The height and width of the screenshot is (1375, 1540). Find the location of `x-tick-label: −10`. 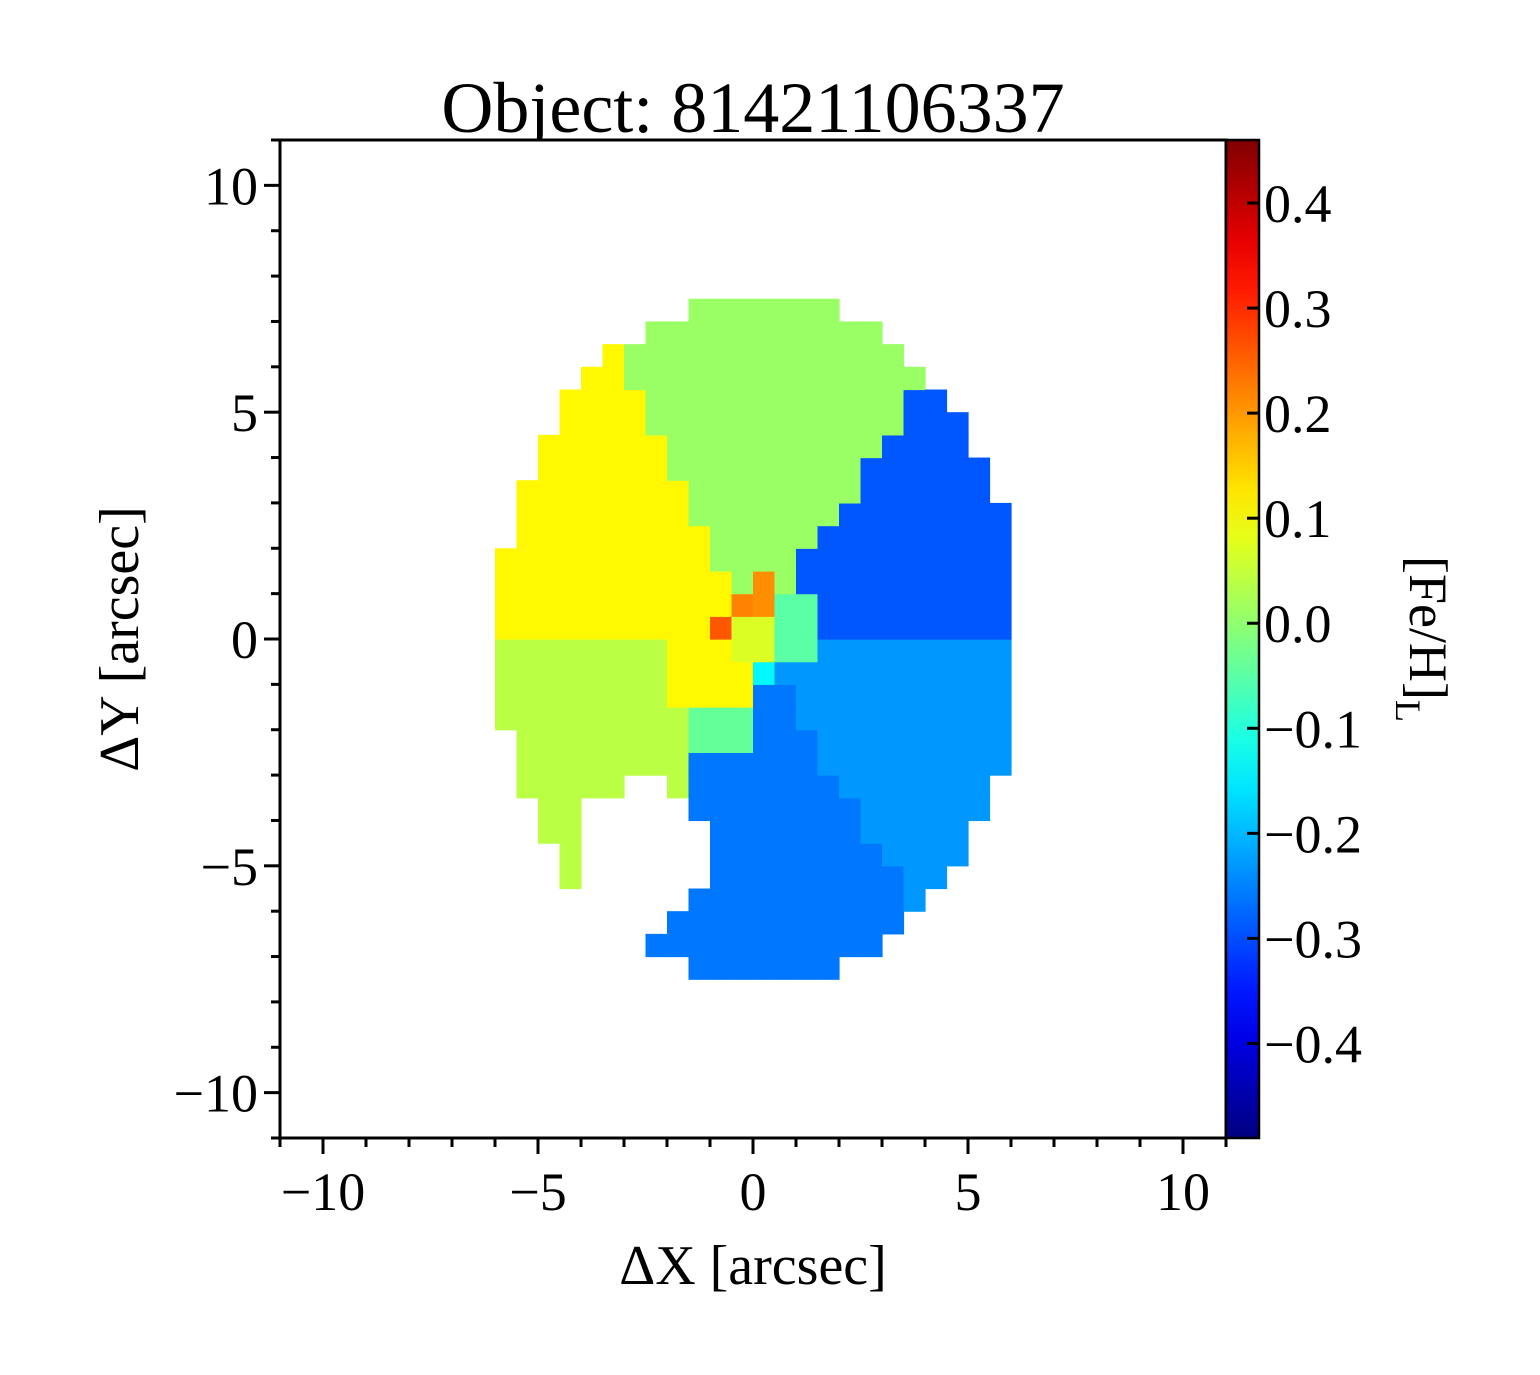

x-tick-label: −10 is located at coordinates (323, 1192).